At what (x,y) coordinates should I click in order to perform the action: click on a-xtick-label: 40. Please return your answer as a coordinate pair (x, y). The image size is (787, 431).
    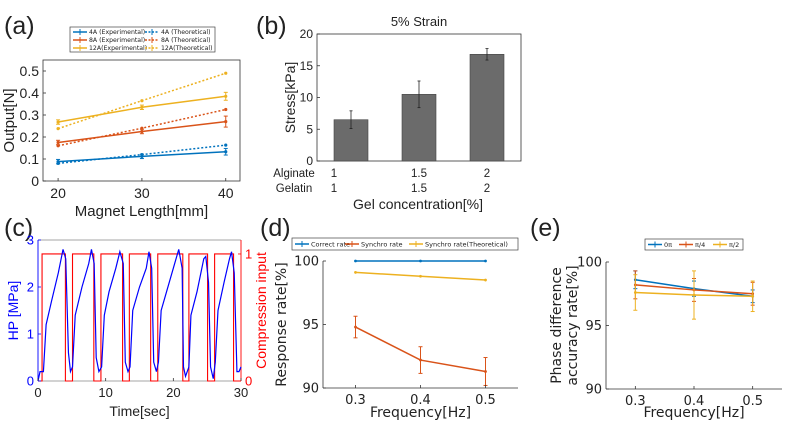
    Looking at the image, I should click on (226, 193).